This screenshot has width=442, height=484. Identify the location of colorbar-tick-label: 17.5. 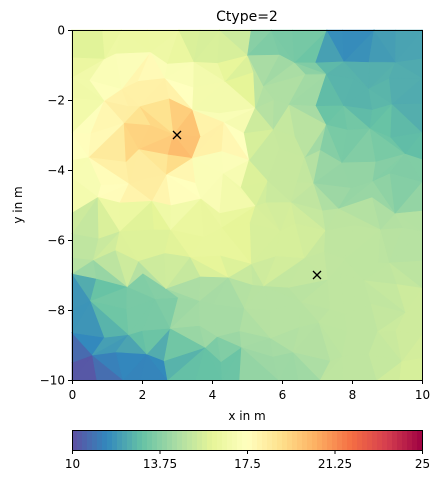
(247, 464).